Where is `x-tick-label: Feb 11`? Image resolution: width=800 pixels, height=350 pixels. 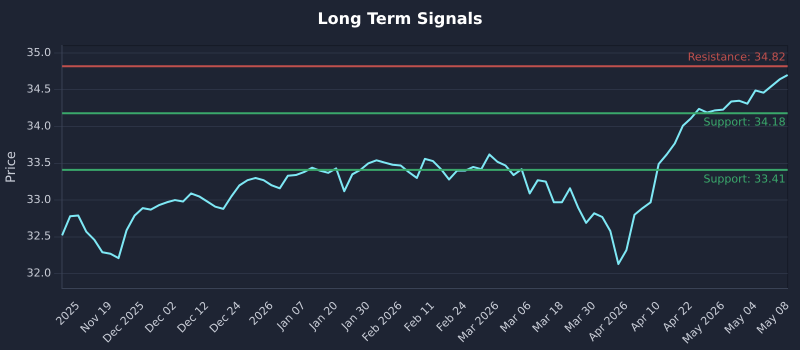 x-tick-label: Feb 11 is located at coordinates (420, 316).